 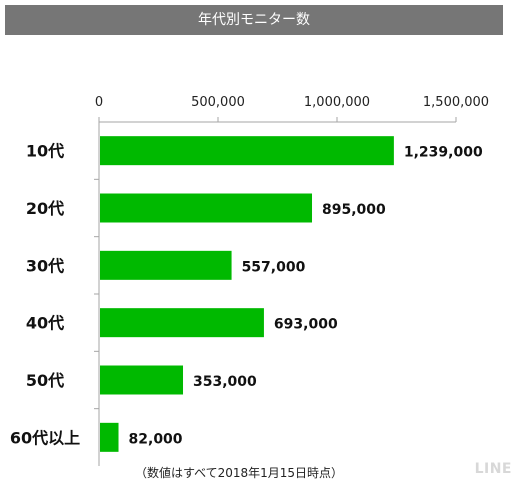 I want to click on data-label: 1,239,000, so click(x=443, y=153).